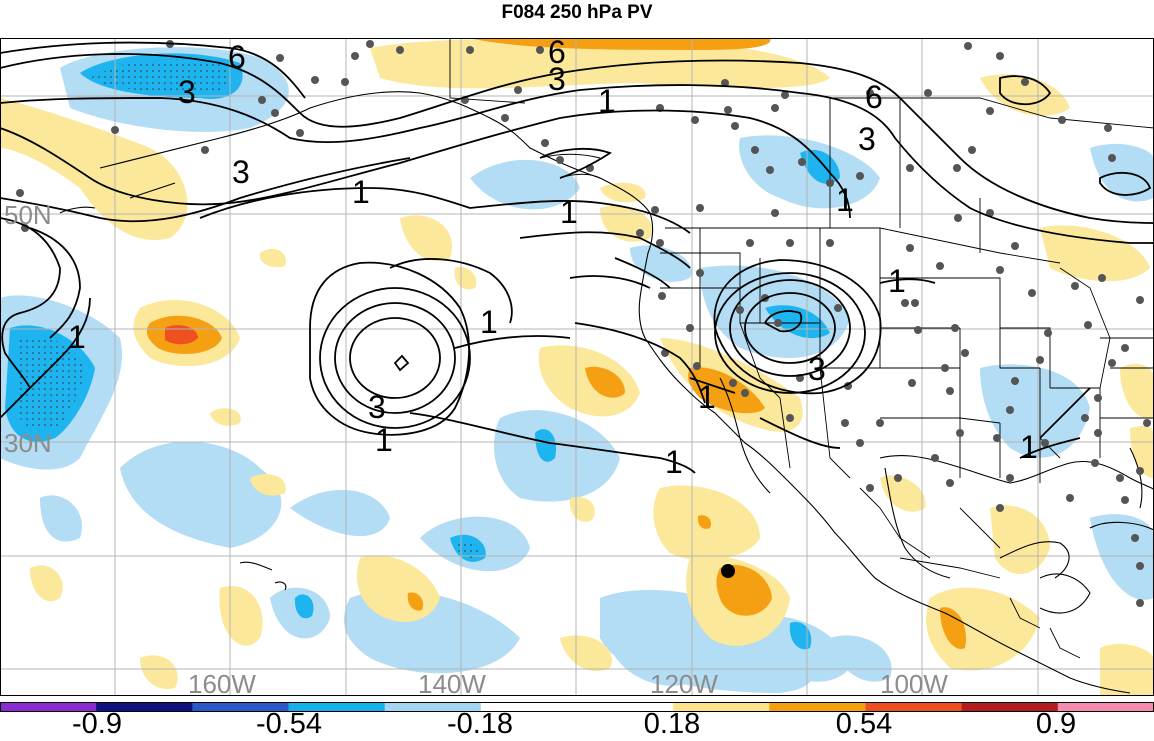 Image resolution: width=1154 pixels, height=741 pixels. I want to click on lat-label-30n: 30N, so click(28, 443).